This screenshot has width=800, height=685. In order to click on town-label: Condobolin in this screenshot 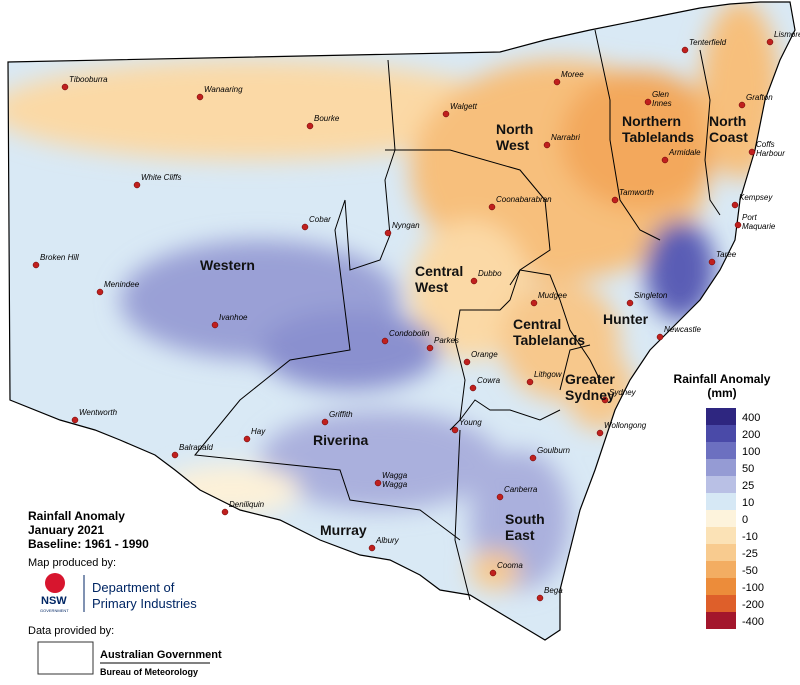, I will do `click(409, 333)`.